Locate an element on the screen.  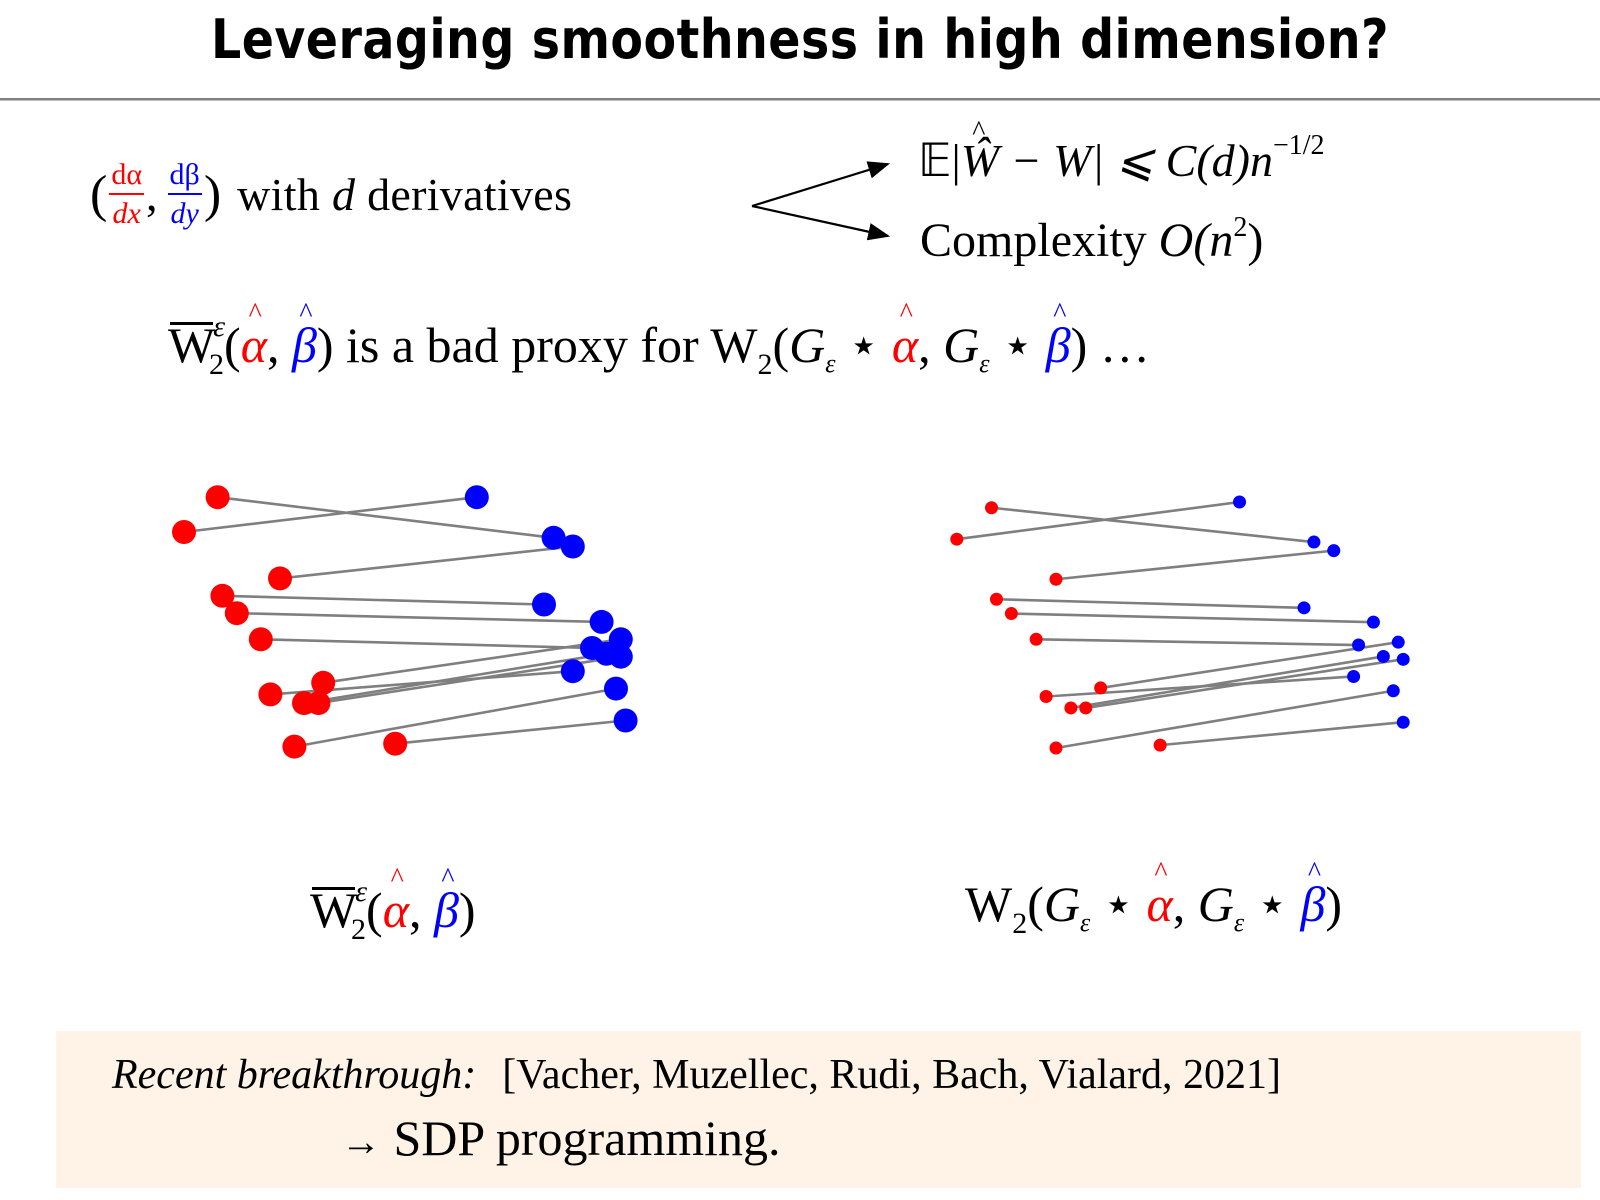
density-alpha-fraction: dα dx is located at coordinates (127, 194).